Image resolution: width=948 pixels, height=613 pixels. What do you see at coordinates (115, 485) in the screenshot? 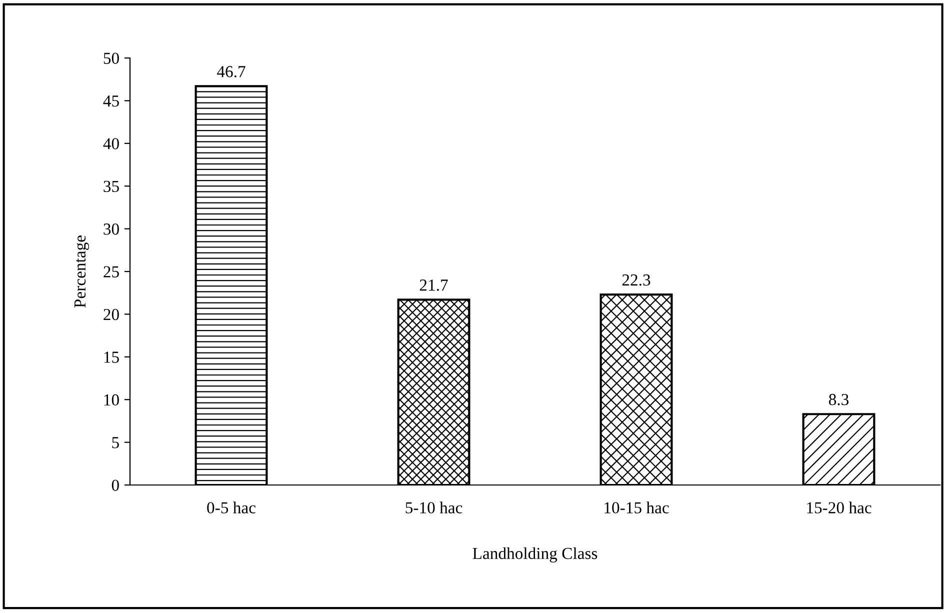
I see `y-tick-label: 0` at bounding box center [115, 485].